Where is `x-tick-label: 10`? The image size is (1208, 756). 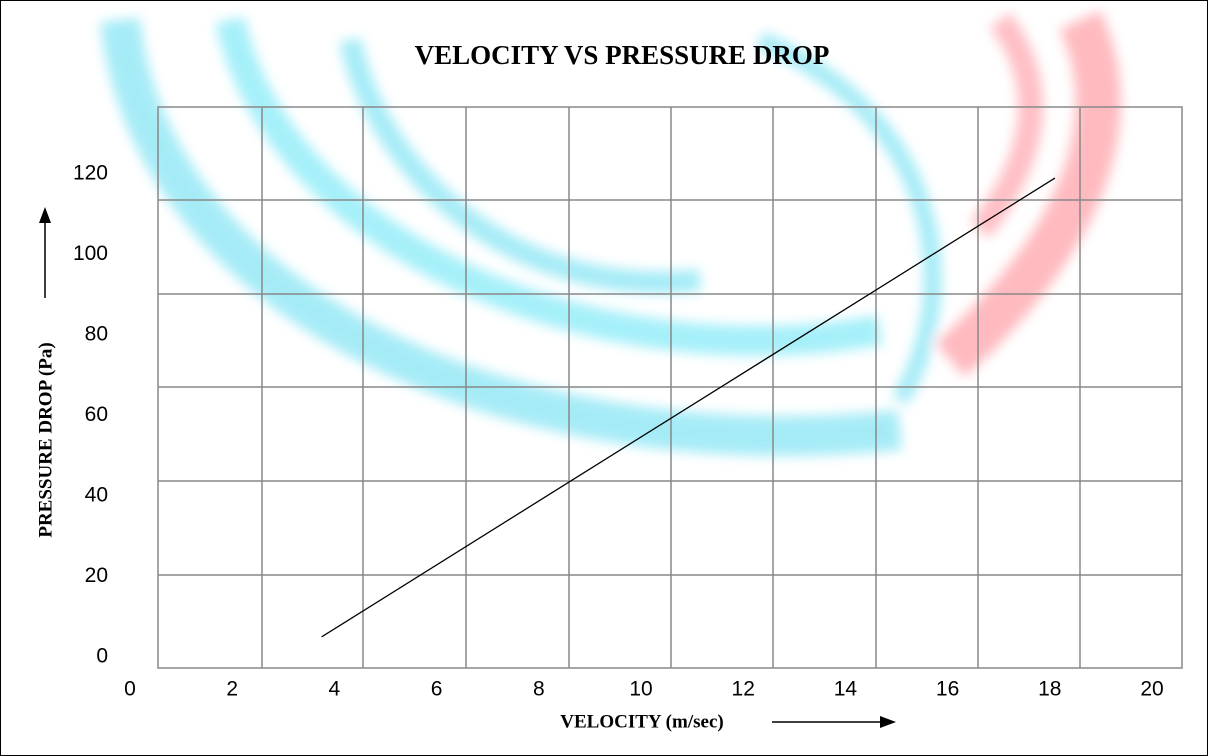 x-tick-label: 10 is located at coordinates (640, 689).